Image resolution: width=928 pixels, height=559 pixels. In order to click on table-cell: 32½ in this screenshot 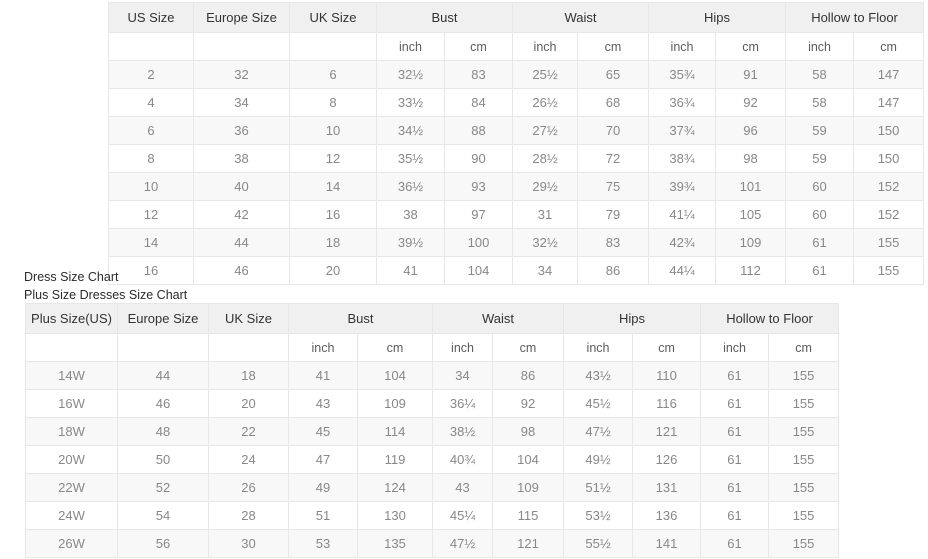, I will do `click(410, 74)`.